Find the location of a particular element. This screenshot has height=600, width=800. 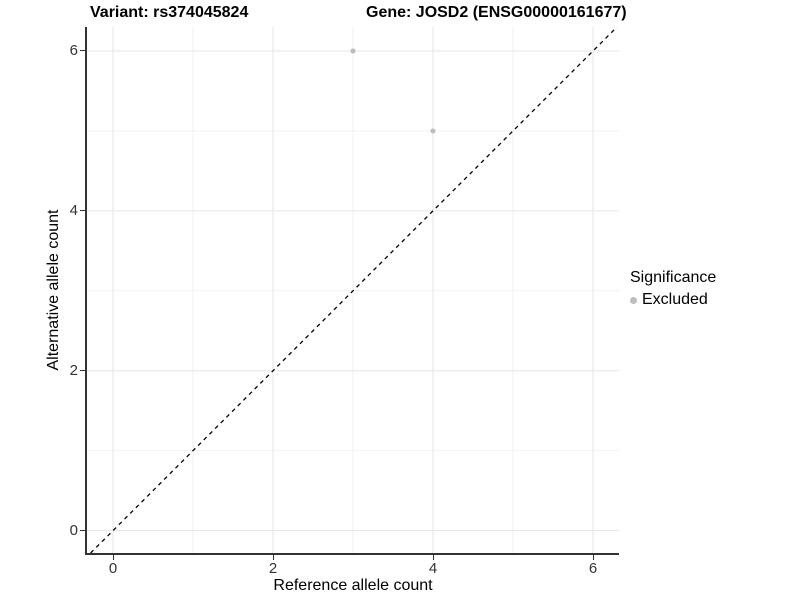

variant-title: Variant: rs374045824 is located at coordinates (169, 12).